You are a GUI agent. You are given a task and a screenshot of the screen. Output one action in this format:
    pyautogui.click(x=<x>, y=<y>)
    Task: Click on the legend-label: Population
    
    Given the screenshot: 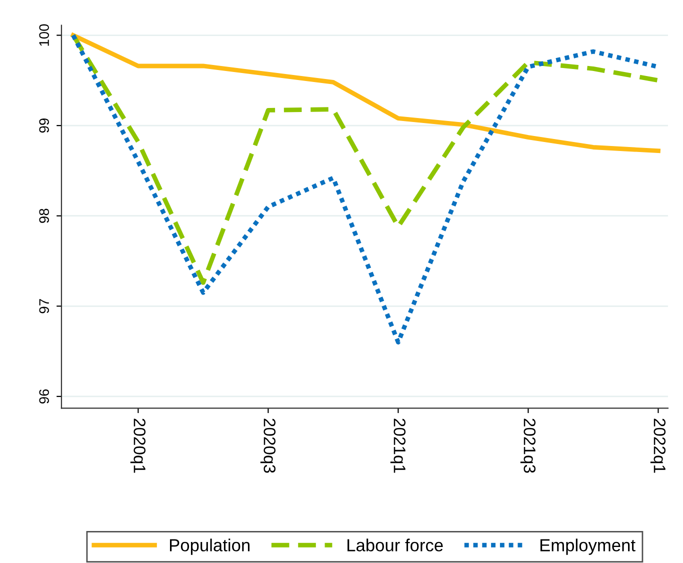 What is the action you would take?
    pyautogui.click(x=210, y=546)
    